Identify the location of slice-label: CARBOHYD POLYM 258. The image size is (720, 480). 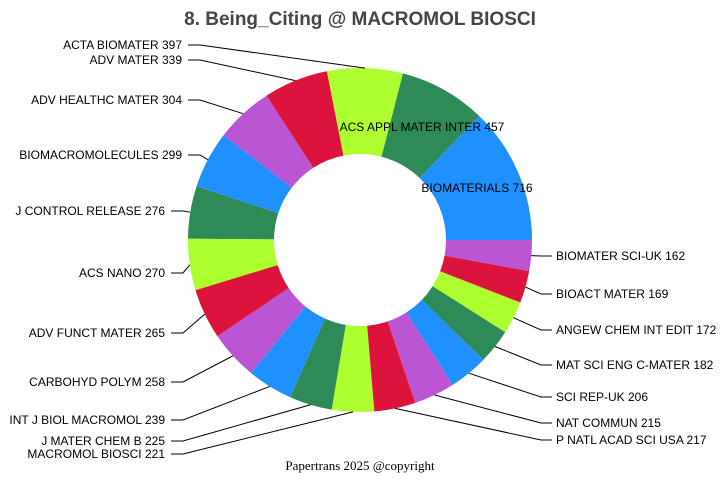
(97, 382).